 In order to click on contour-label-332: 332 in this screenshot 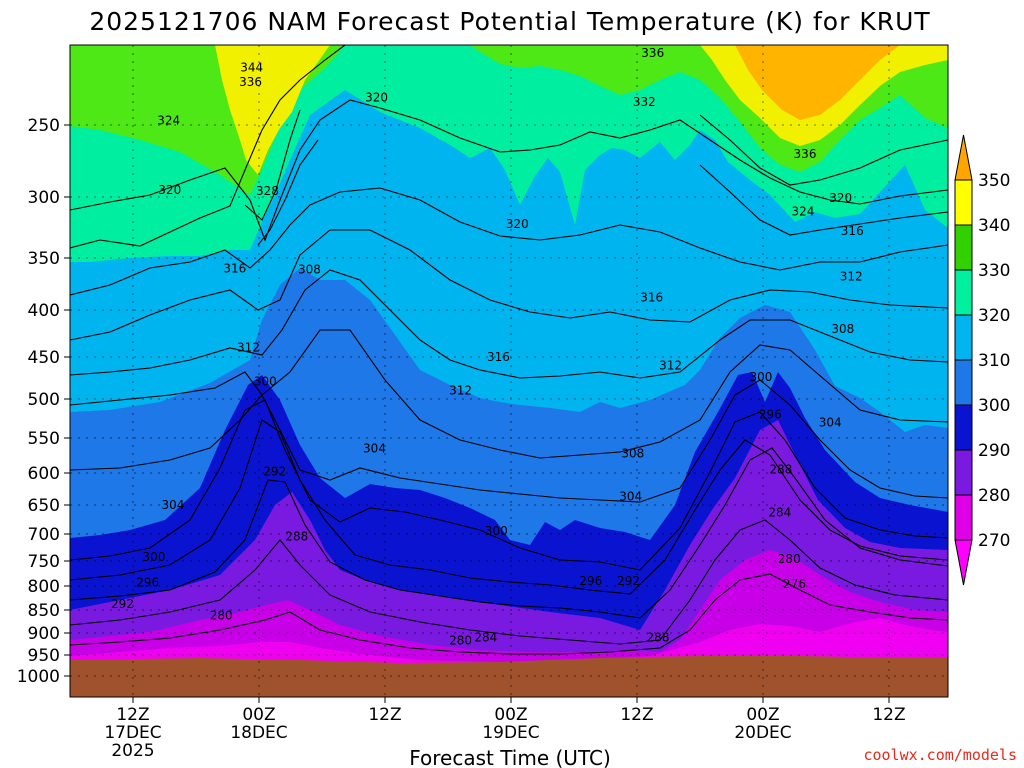, I will do `click(644, 102)`.